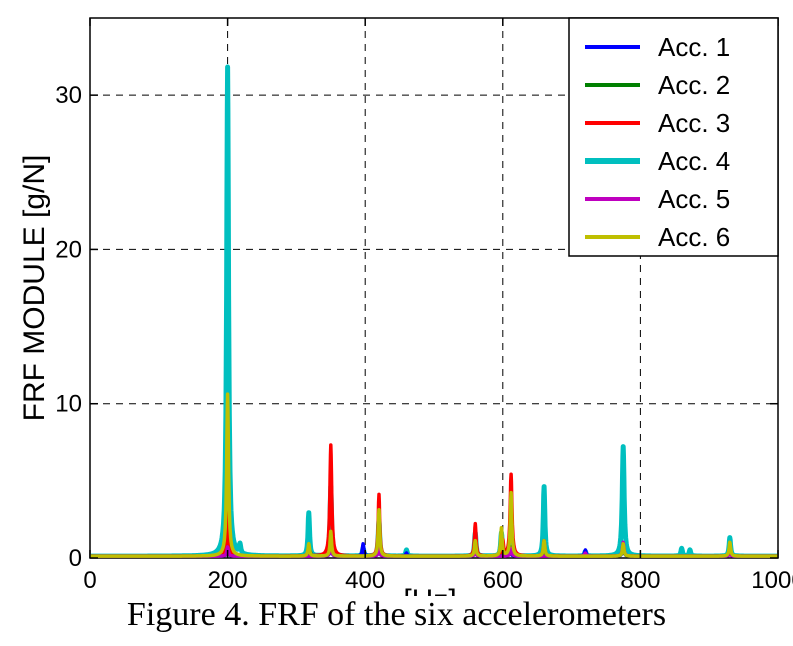  What do you see at coordinates (503, 580) in the screenshot?
I see `x-tick-label: 600` at bounding box center [503, 580].